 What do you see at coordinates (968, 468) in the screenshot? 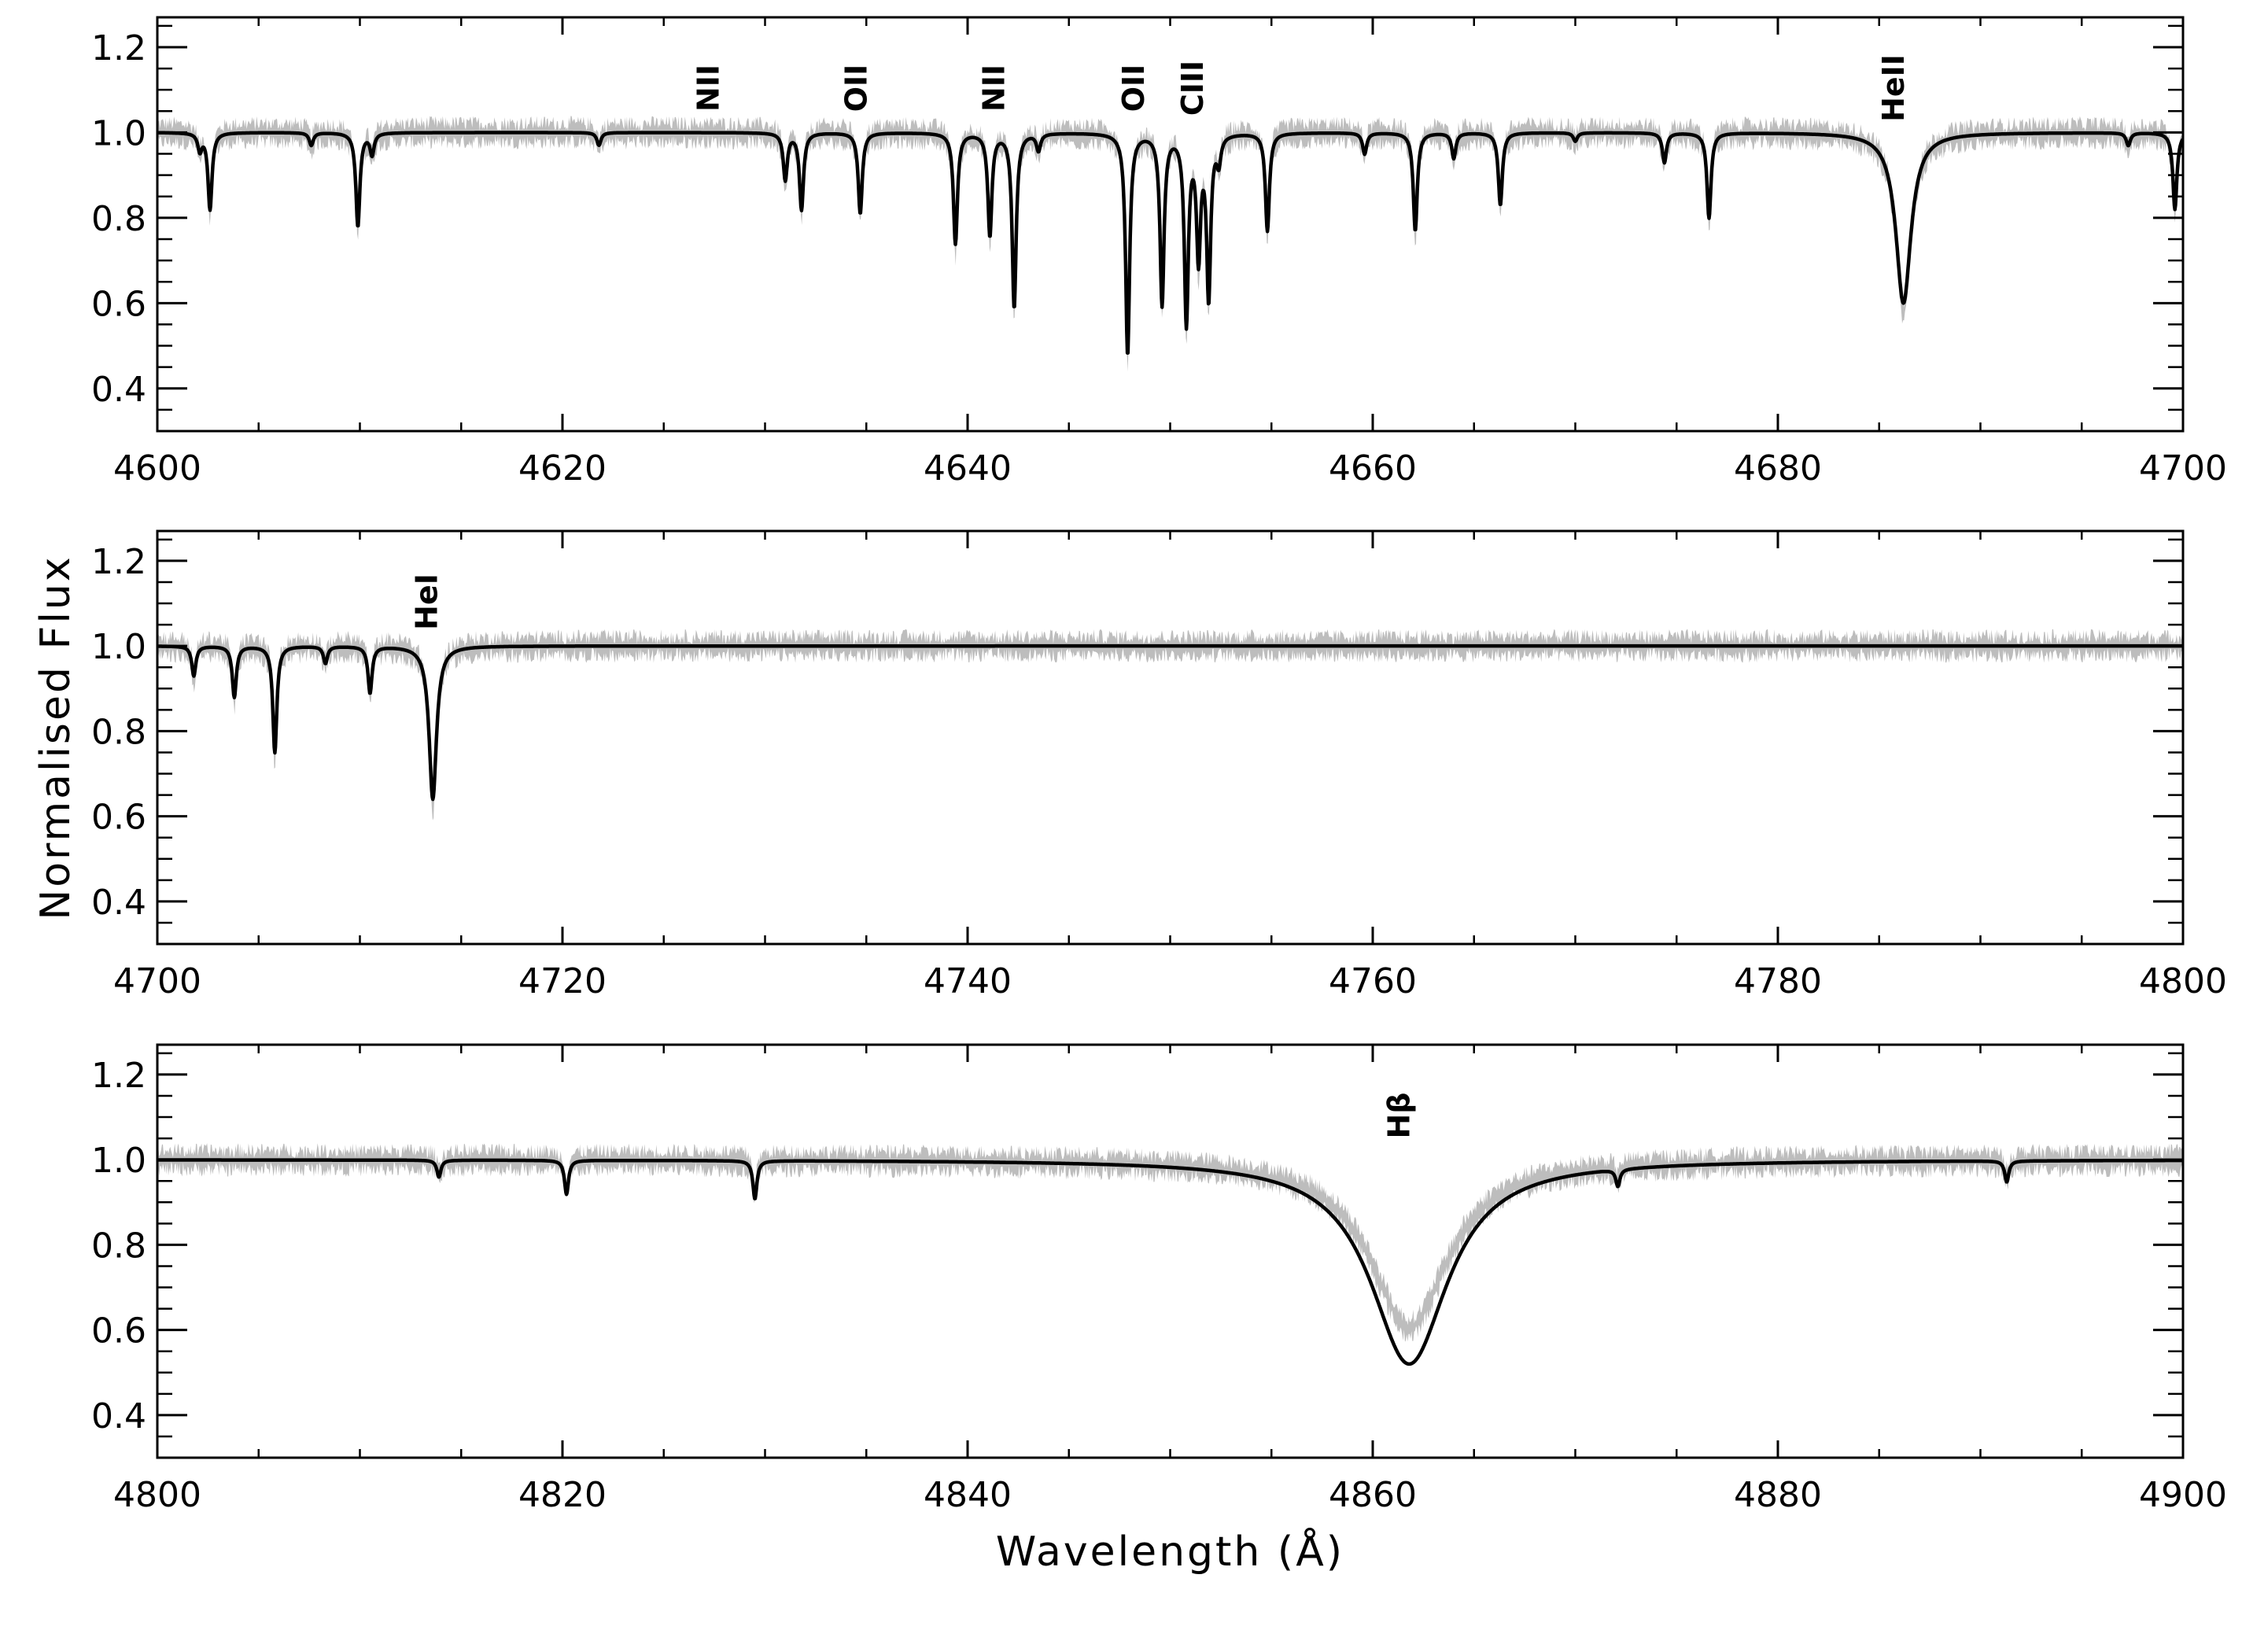
I see `x-tick-label: 4640` at bounding box center [968, 468].